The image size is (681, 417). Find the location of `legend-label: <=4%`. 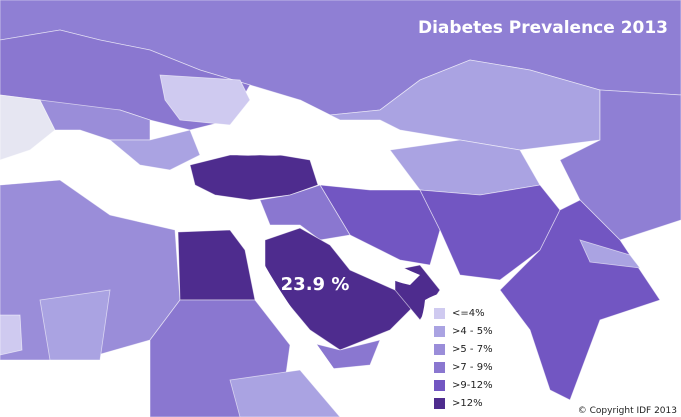

legend-label: <=4% is located at coordinates (468, 313).